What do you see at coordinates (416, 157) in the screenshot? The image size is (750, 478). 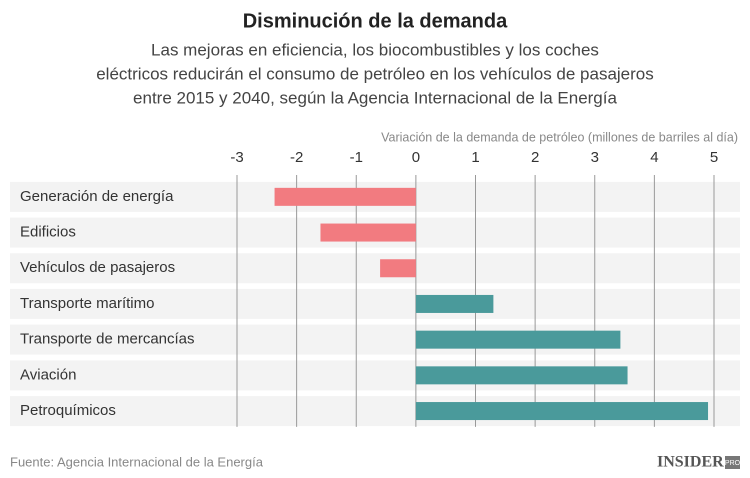 I see `x-tick-label: 0` at bounding box center [416, 157].